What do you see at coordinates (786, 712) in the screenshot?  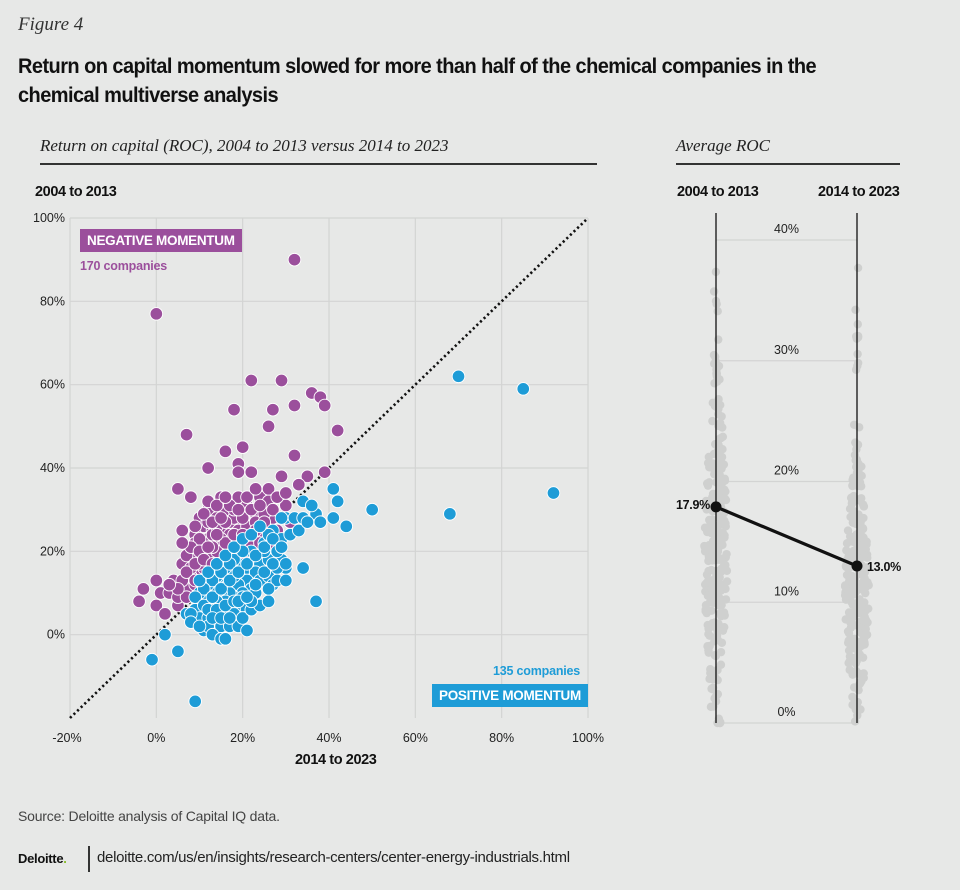 I see `average-tick-label: 0%` at bounding box center [786, 712].